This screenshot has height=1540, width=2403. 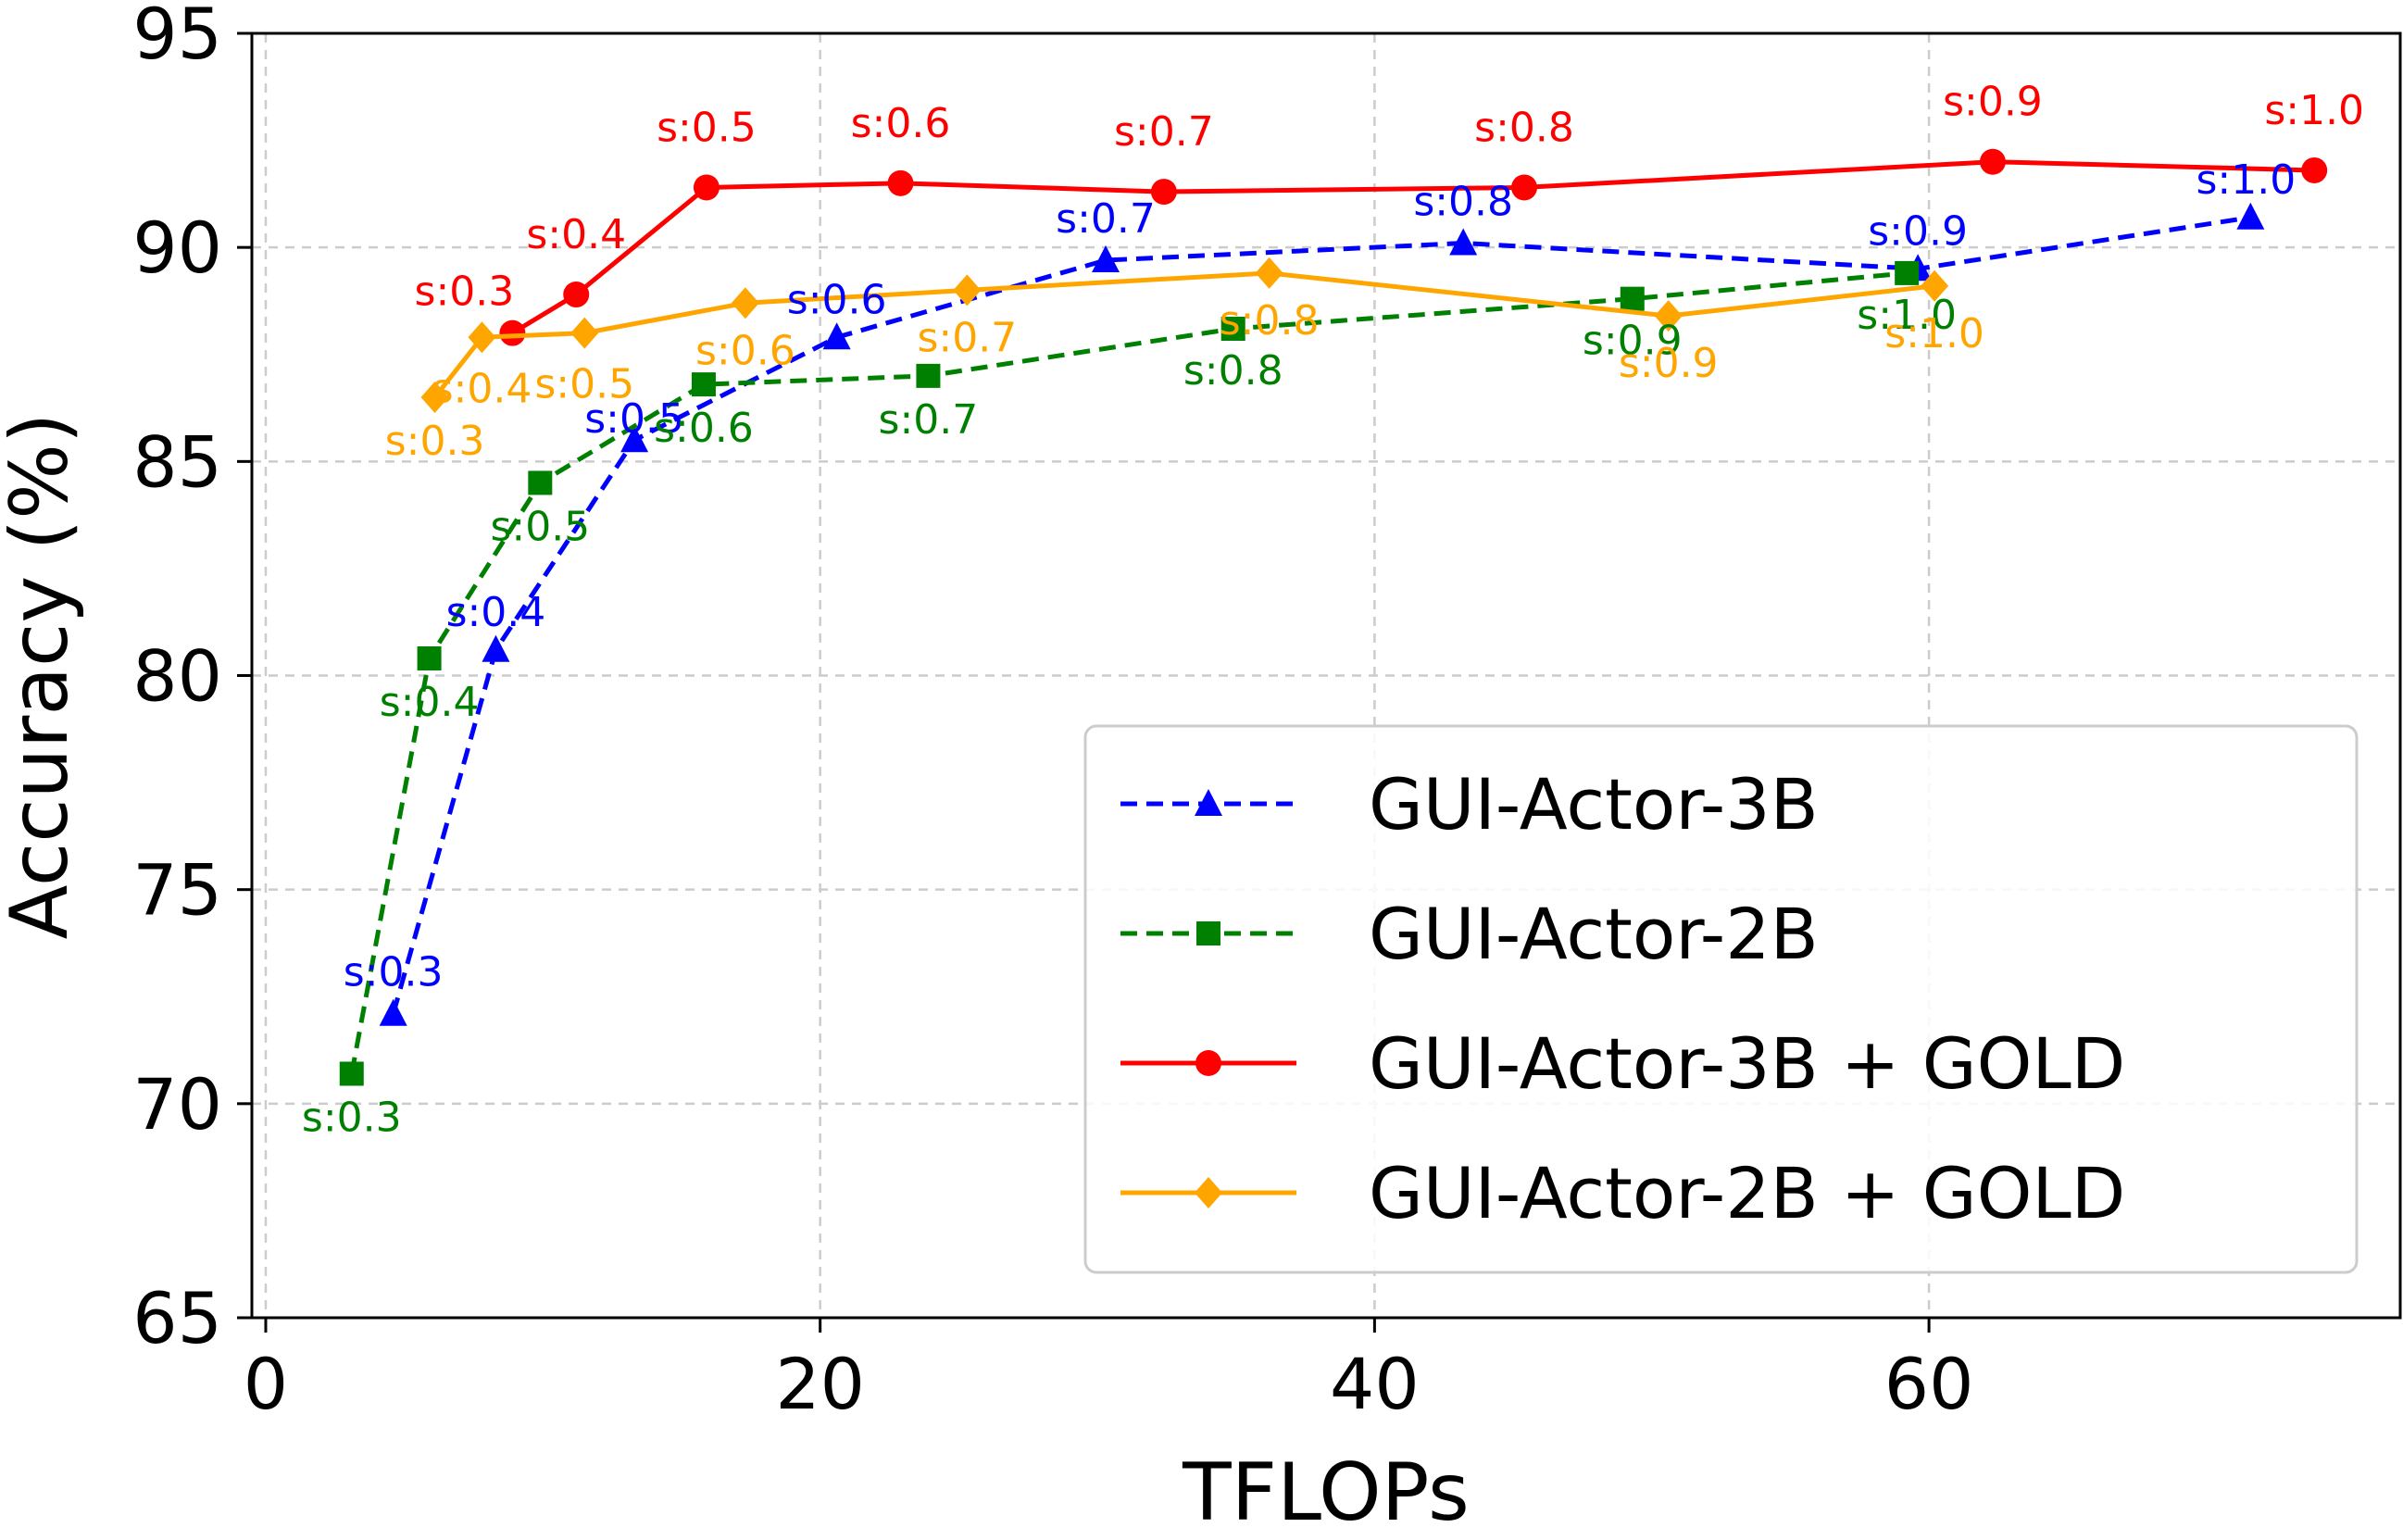 I want to click on x-tick-label: 0, so click(x=266, y=1384).